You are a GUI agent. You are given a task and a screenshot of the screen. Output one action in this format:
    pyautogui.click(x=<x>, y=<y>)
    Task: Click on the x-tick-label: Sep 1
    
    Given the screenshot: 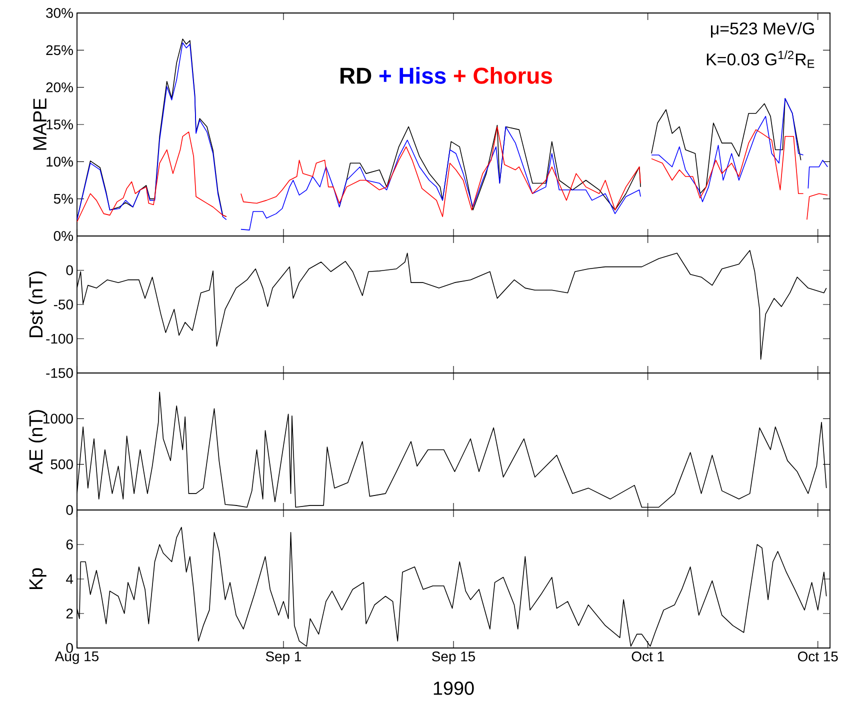 What is the action you would take?
    pyautogui.click(x=283, y=658)
    